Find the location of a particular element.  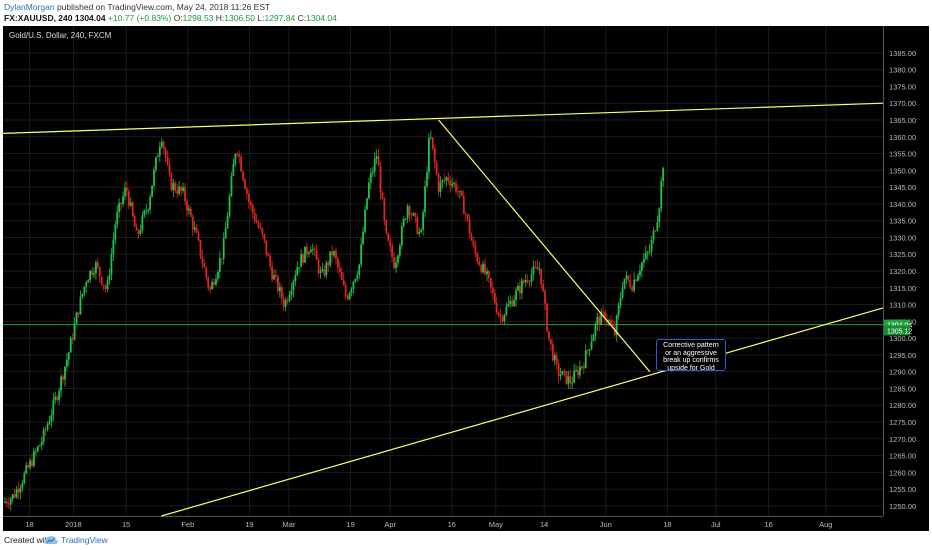

y-tick-label: 1250.00 is located at coordinates (902, 506).